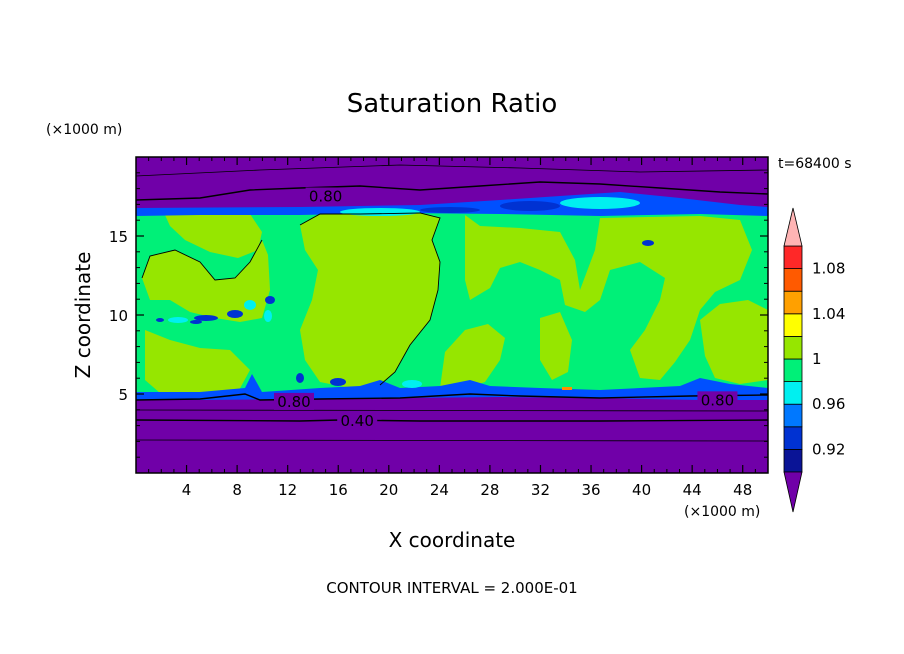  What do you see at coordinates (452, 170) in the screenshot?
I see `contour-upper-thin` at bounding box center [452, 170].